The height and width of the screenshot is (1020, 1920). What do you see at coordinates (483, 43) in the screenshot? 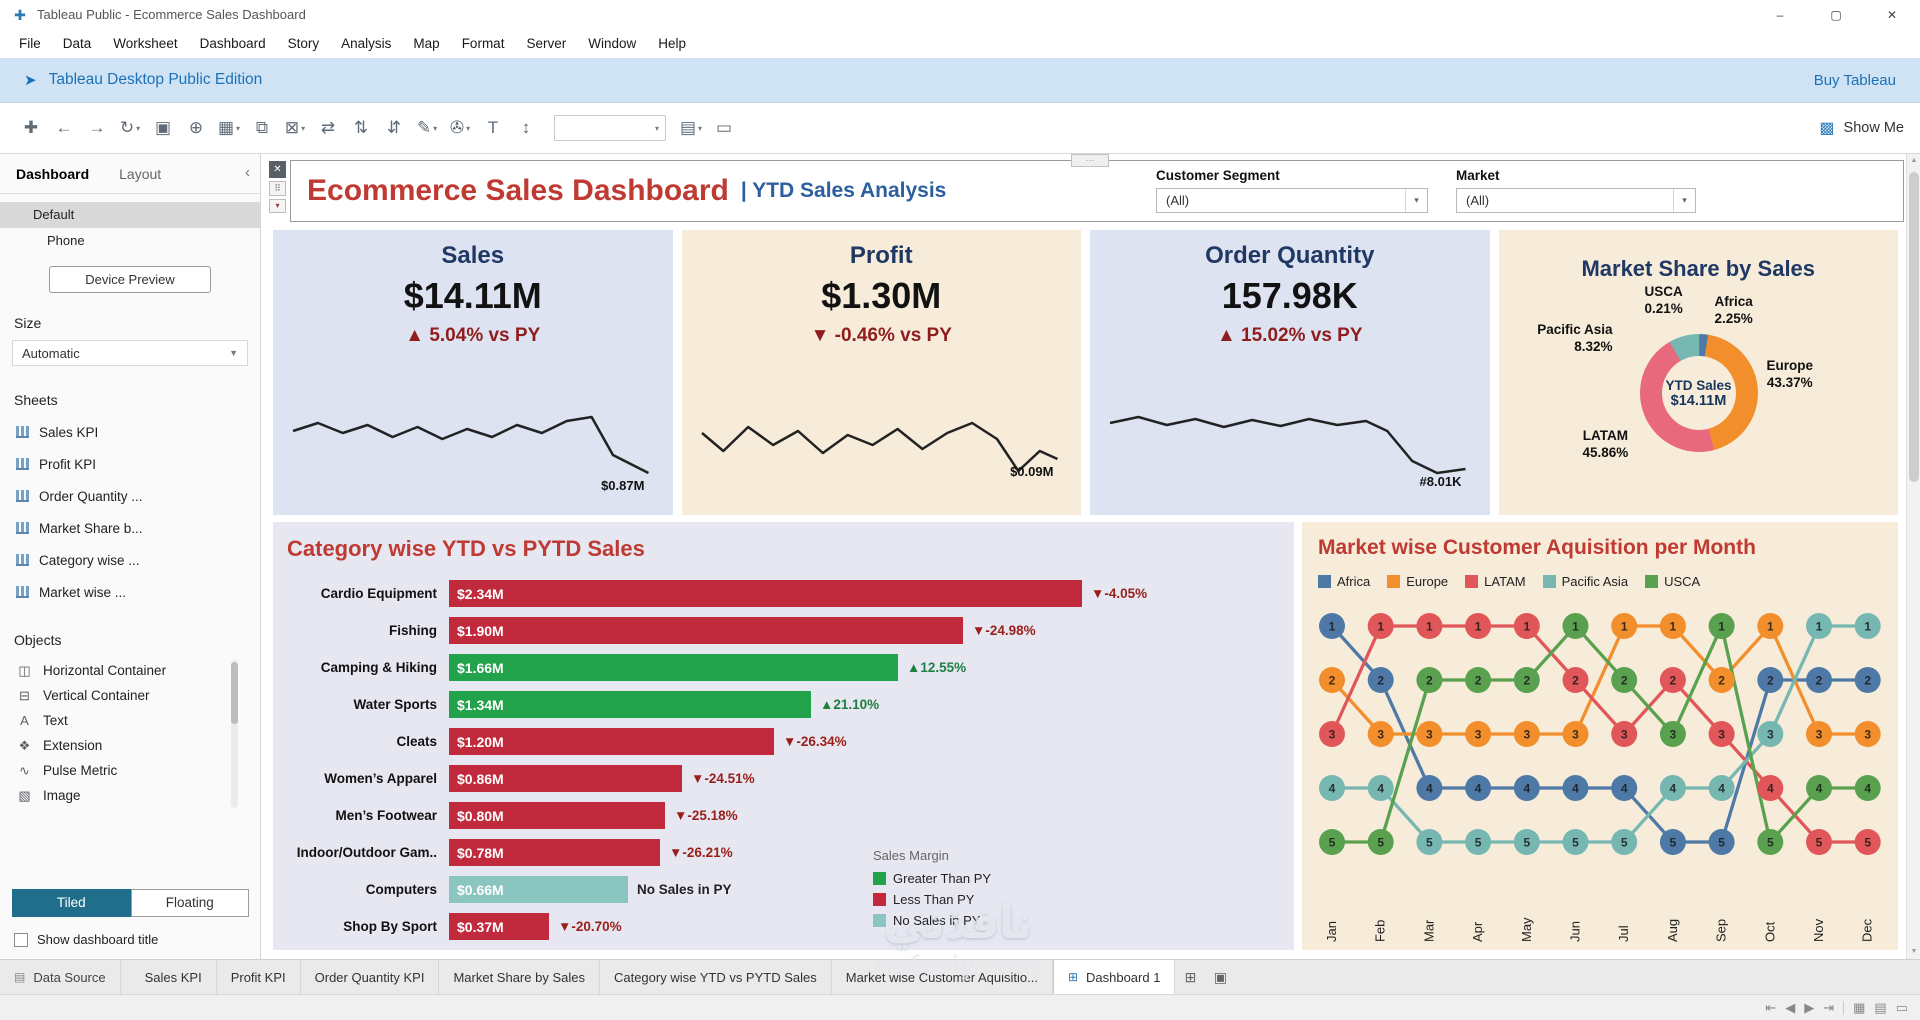
I see `menu-format: Format` at bounding box center [483, 43].